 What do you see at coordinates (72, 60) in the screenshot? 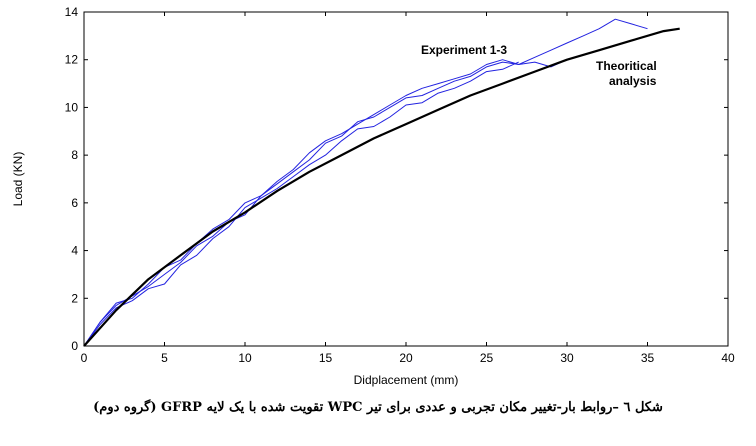
I see `y-tick-label: 12` at bounding box center [72, 60].